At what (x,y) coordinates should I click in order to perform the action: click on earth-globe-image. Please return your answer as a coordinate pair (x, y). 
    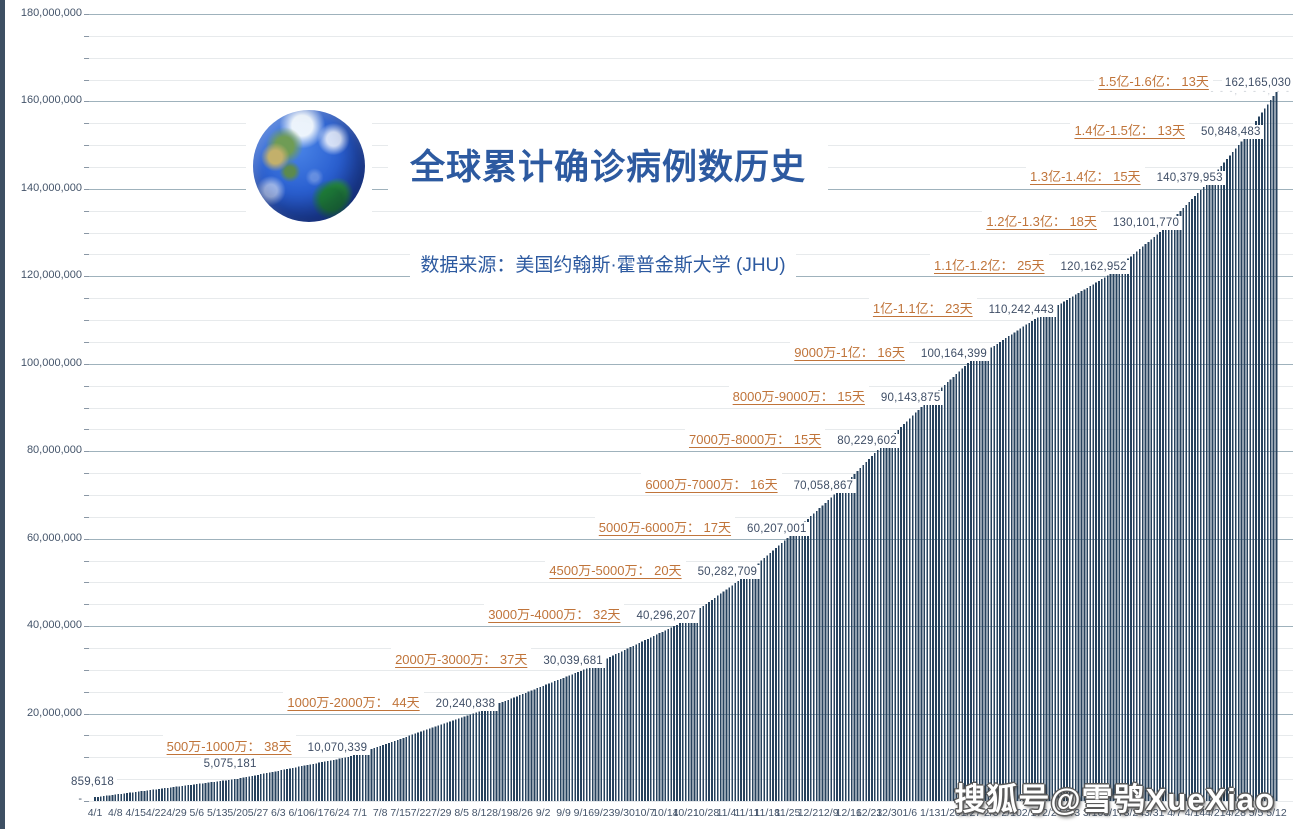
    Looking at the image, I should click on (309, 166).